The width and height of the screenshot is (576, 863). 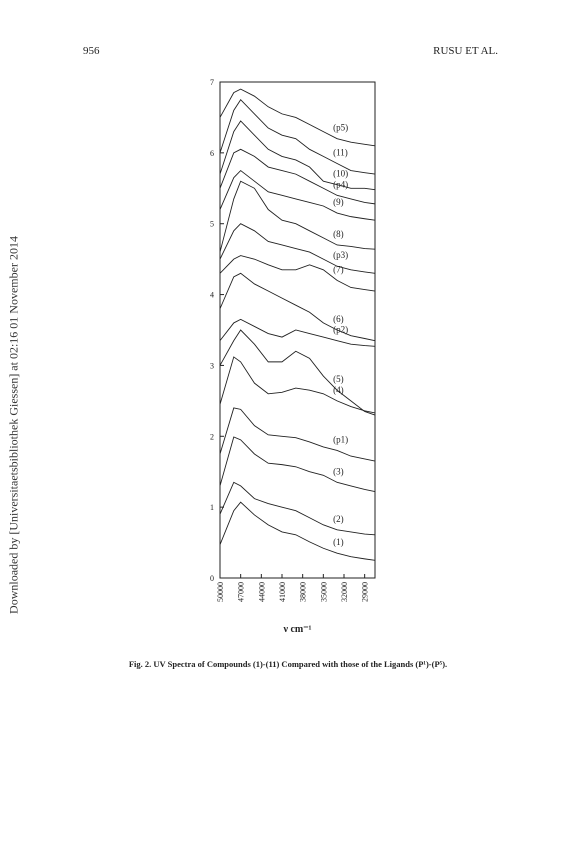 What do you see at coordinates (212, 578) in the screenshot?
I see `y-tick-label: 0` at bounding box center [212, 578].